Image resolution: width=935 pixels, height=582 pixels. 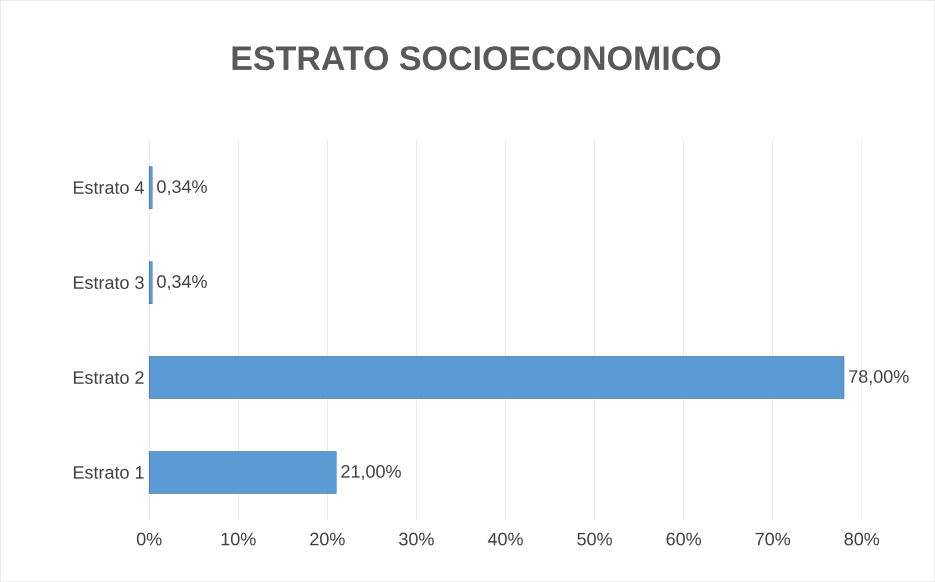 What do you see at coordinates (505, 539) in the screenshot?
I see `x-tick-label: 40%` at bounding box center [505, 539].